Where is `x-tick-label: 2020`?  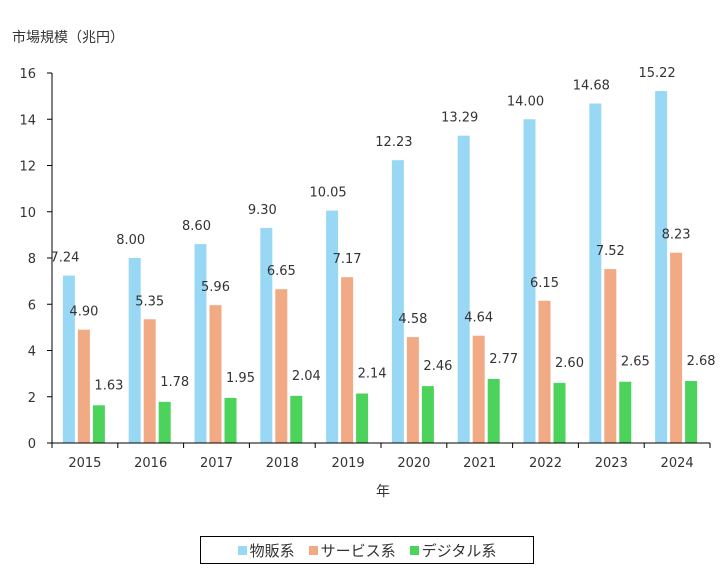 x-tick-label: 2020 is located at coordinates (413, 463).